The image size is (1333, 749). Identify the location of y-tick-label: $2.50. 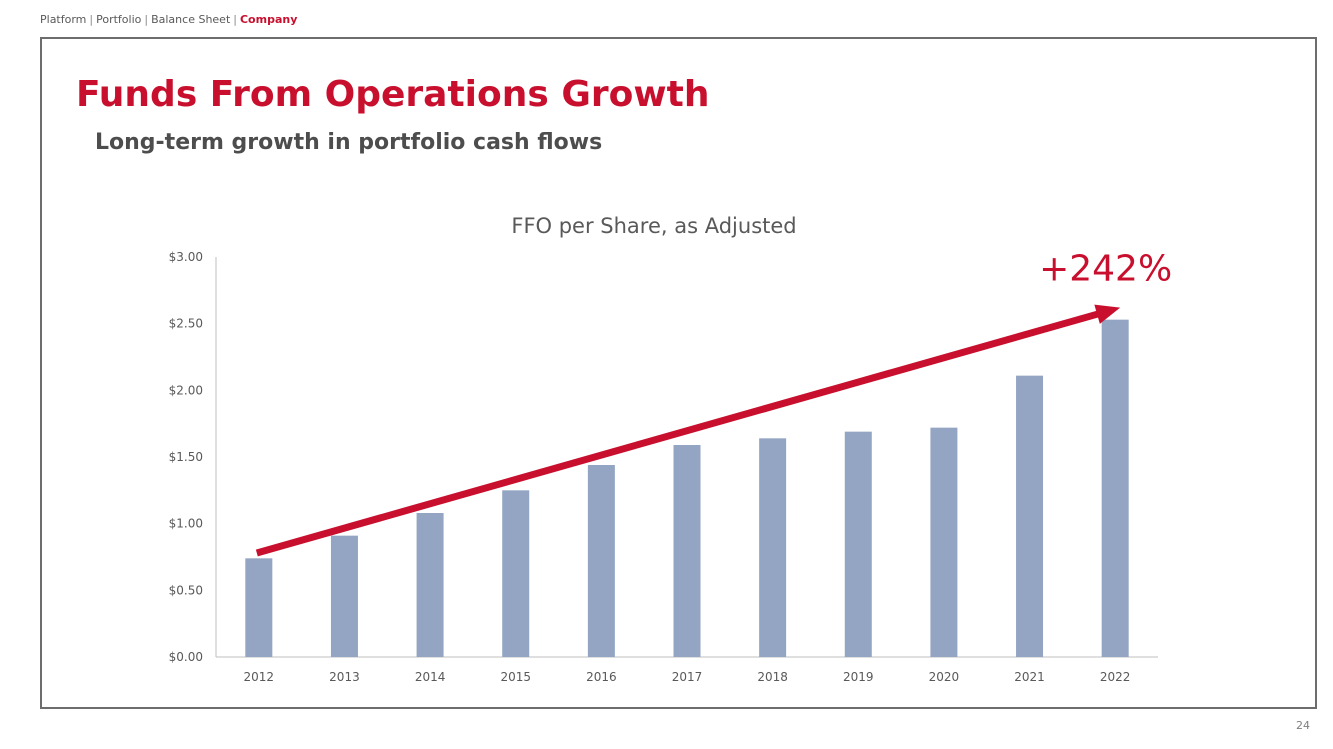
(186, 324).